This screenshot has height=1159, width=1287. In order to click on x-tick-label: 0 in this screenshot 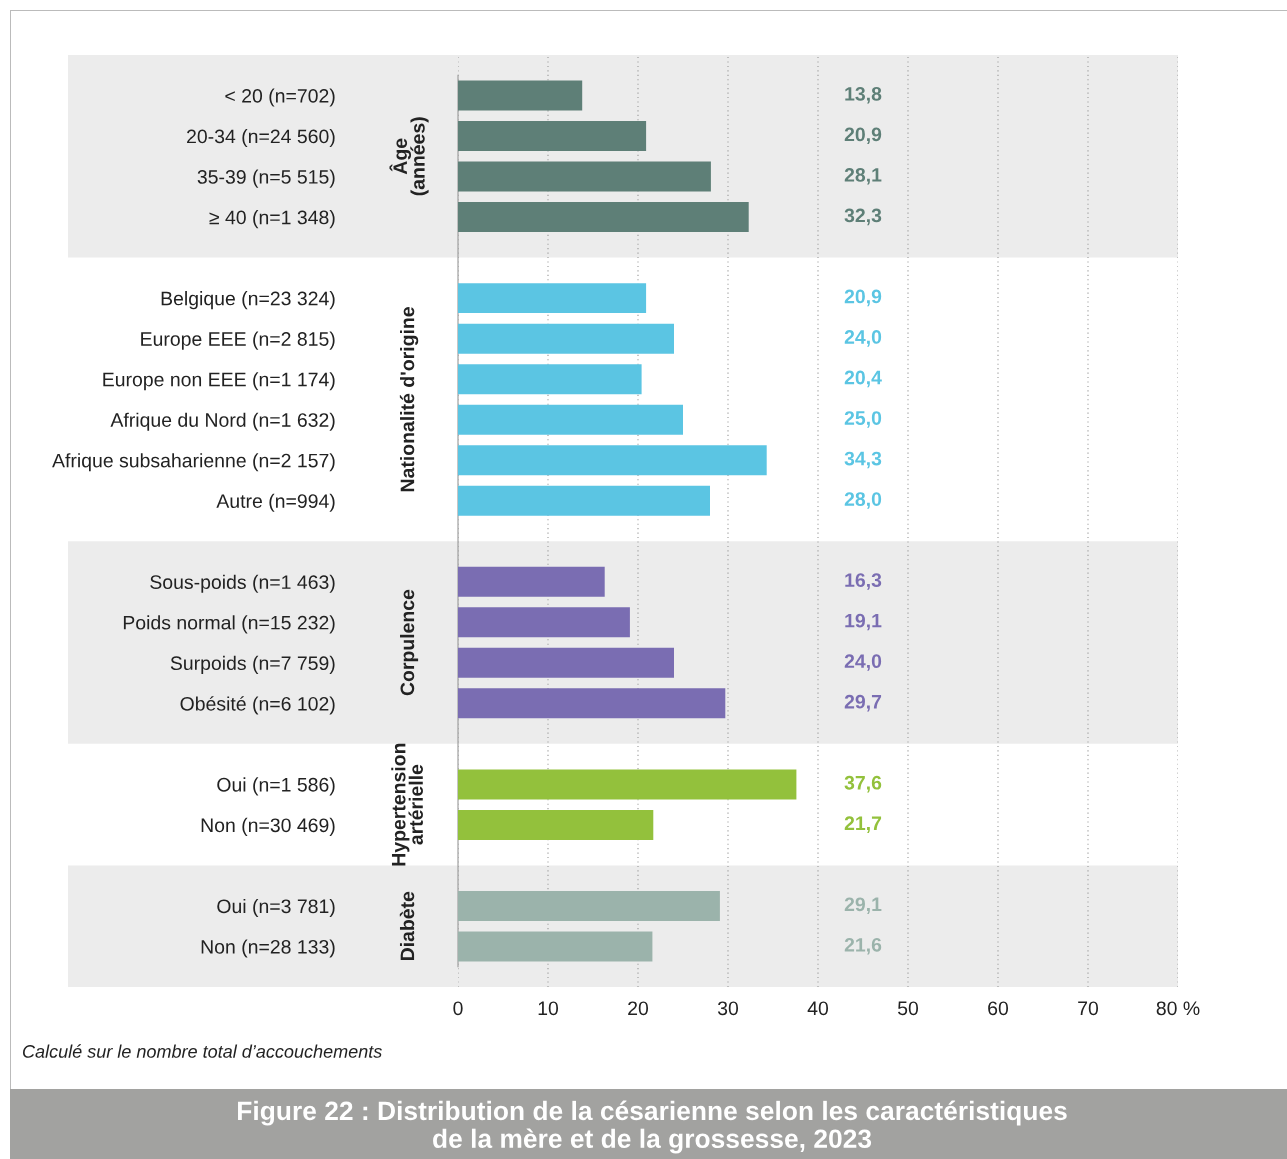, I will do `click(458, 1008)`.